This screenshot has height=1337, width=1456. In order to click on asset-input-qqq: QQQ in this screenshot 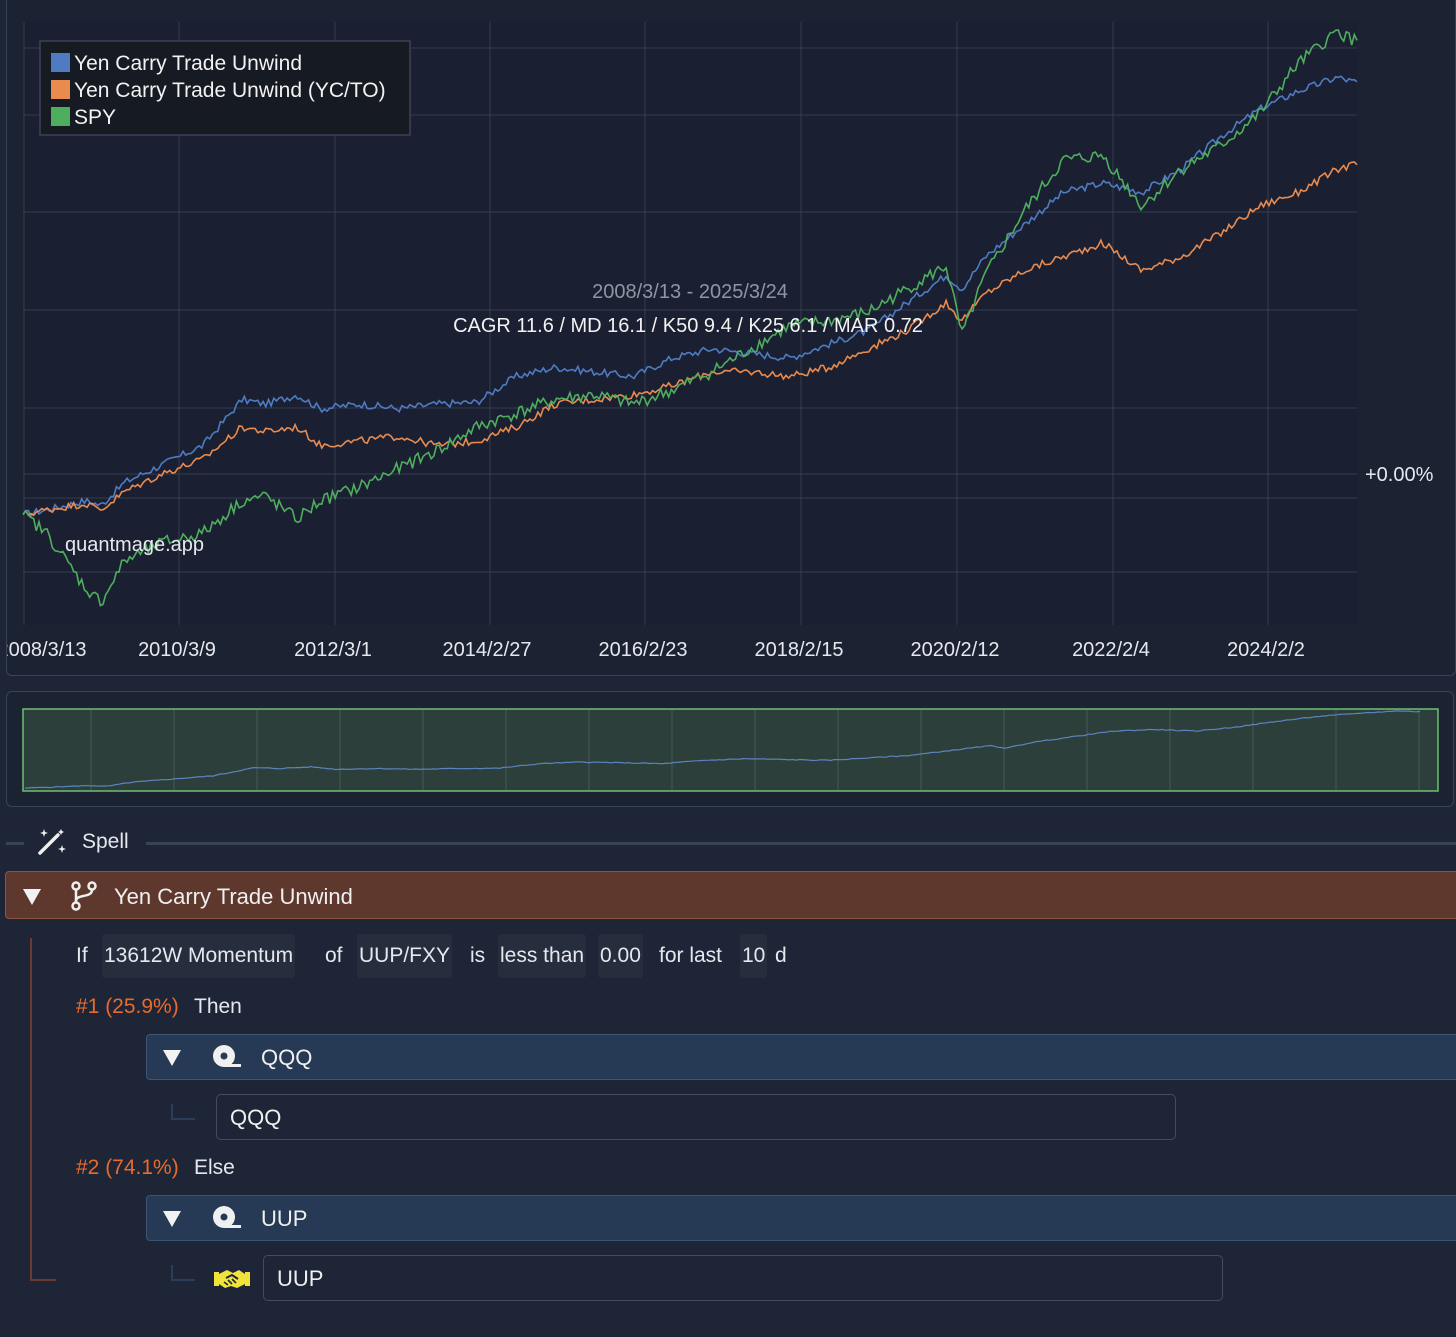, I will do `click(696, 1117)`.